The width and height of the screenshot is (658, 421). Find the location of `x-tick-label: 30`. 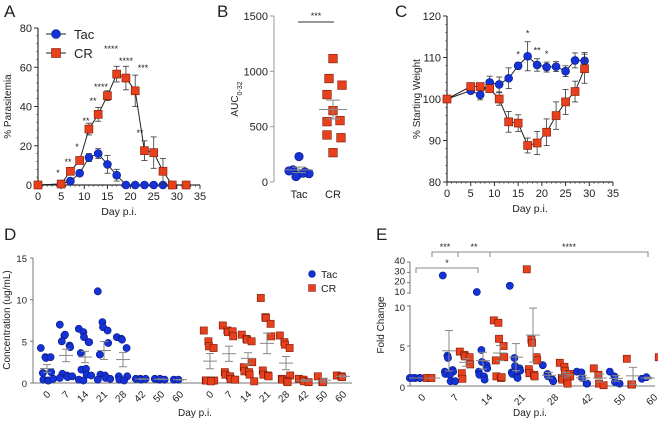

x-tick-label: 30 is located at coordinates (177, 197).